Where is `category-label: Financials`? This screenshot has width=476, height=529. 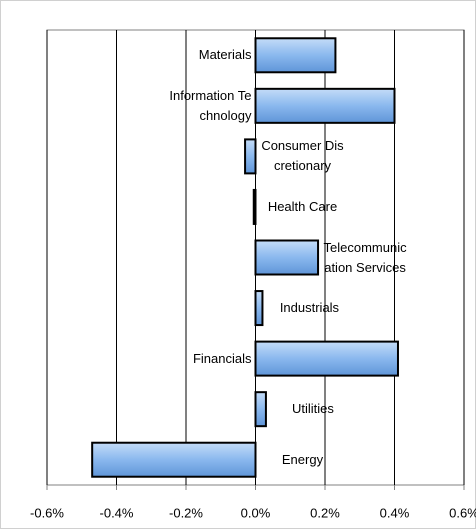 category-label: Financials is located at coordinates (222, 358).